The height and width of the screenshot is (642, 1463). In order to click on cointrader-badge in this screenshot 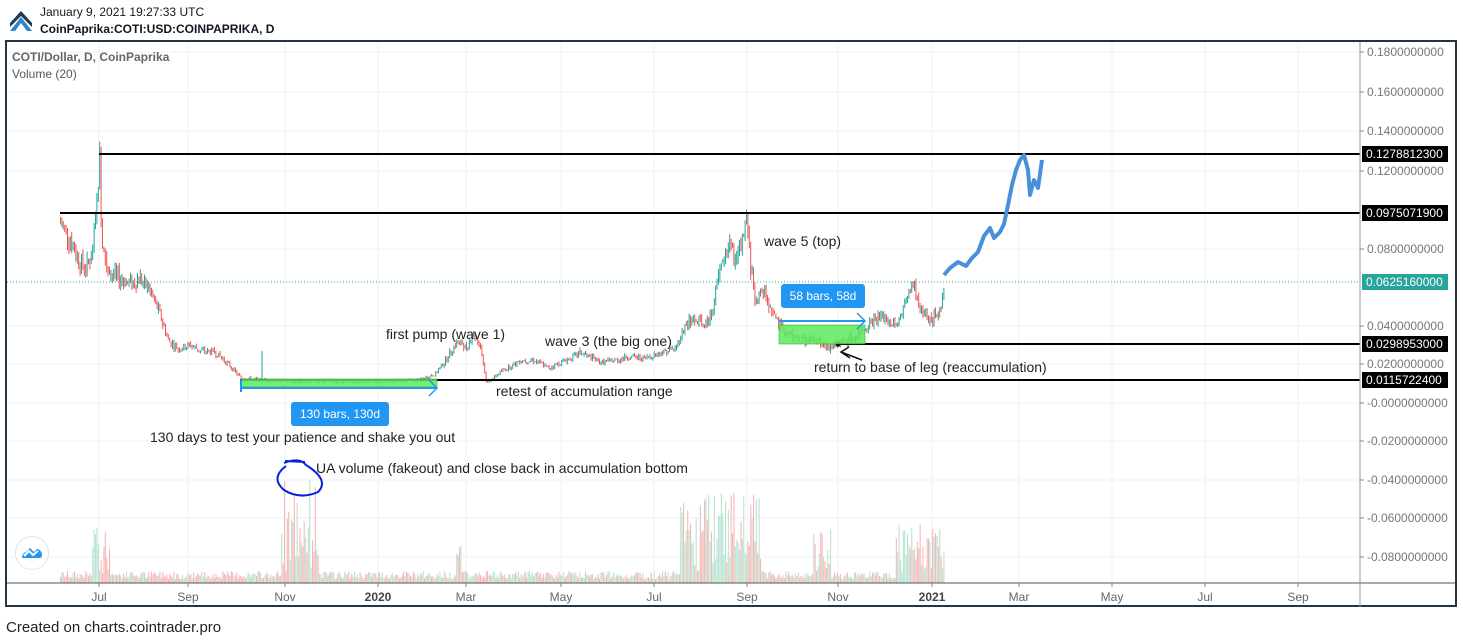, I will do `click(32, 553)`.